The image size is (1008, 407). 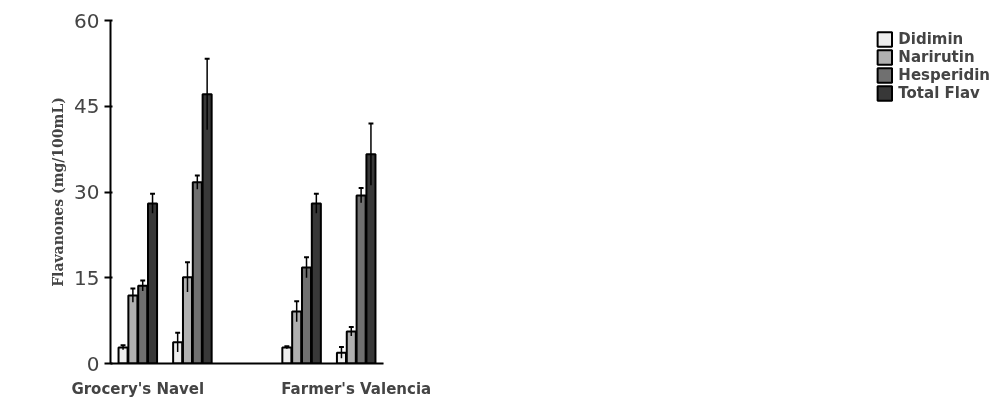 What do you see at coordinates (931, 39) in the screenshot?
I see `legend-label: Didimin` at bounding box center [931, 39].